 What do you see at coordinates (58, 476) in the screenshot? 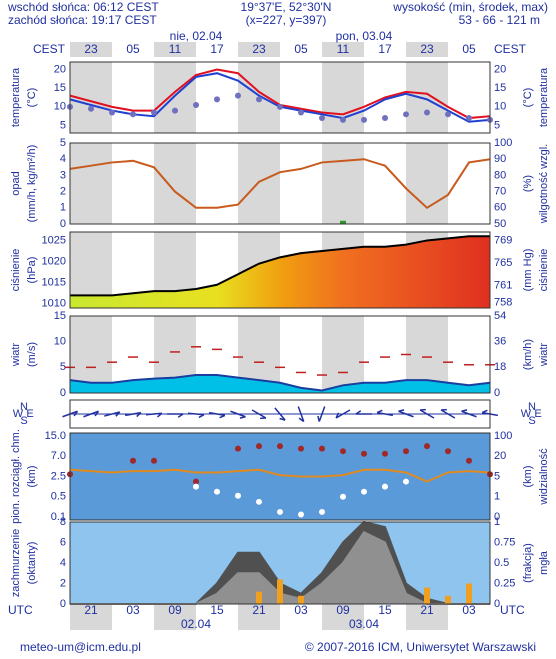
I see `y-tick-label: 2.5` at bounding box center [58, 476].